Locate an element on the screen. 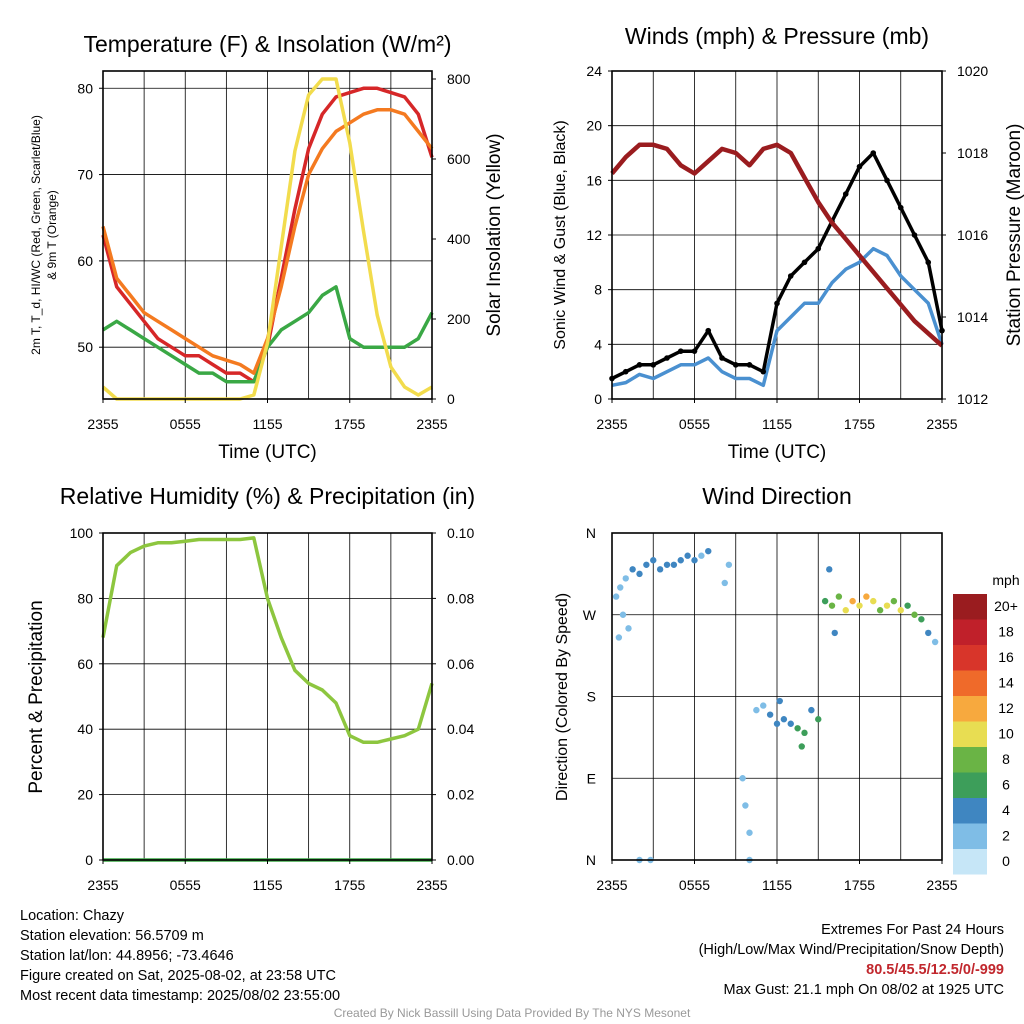 The image size is (1024, 1024). y-tick-label-right: 1012 is located at coordinates (972, 399).